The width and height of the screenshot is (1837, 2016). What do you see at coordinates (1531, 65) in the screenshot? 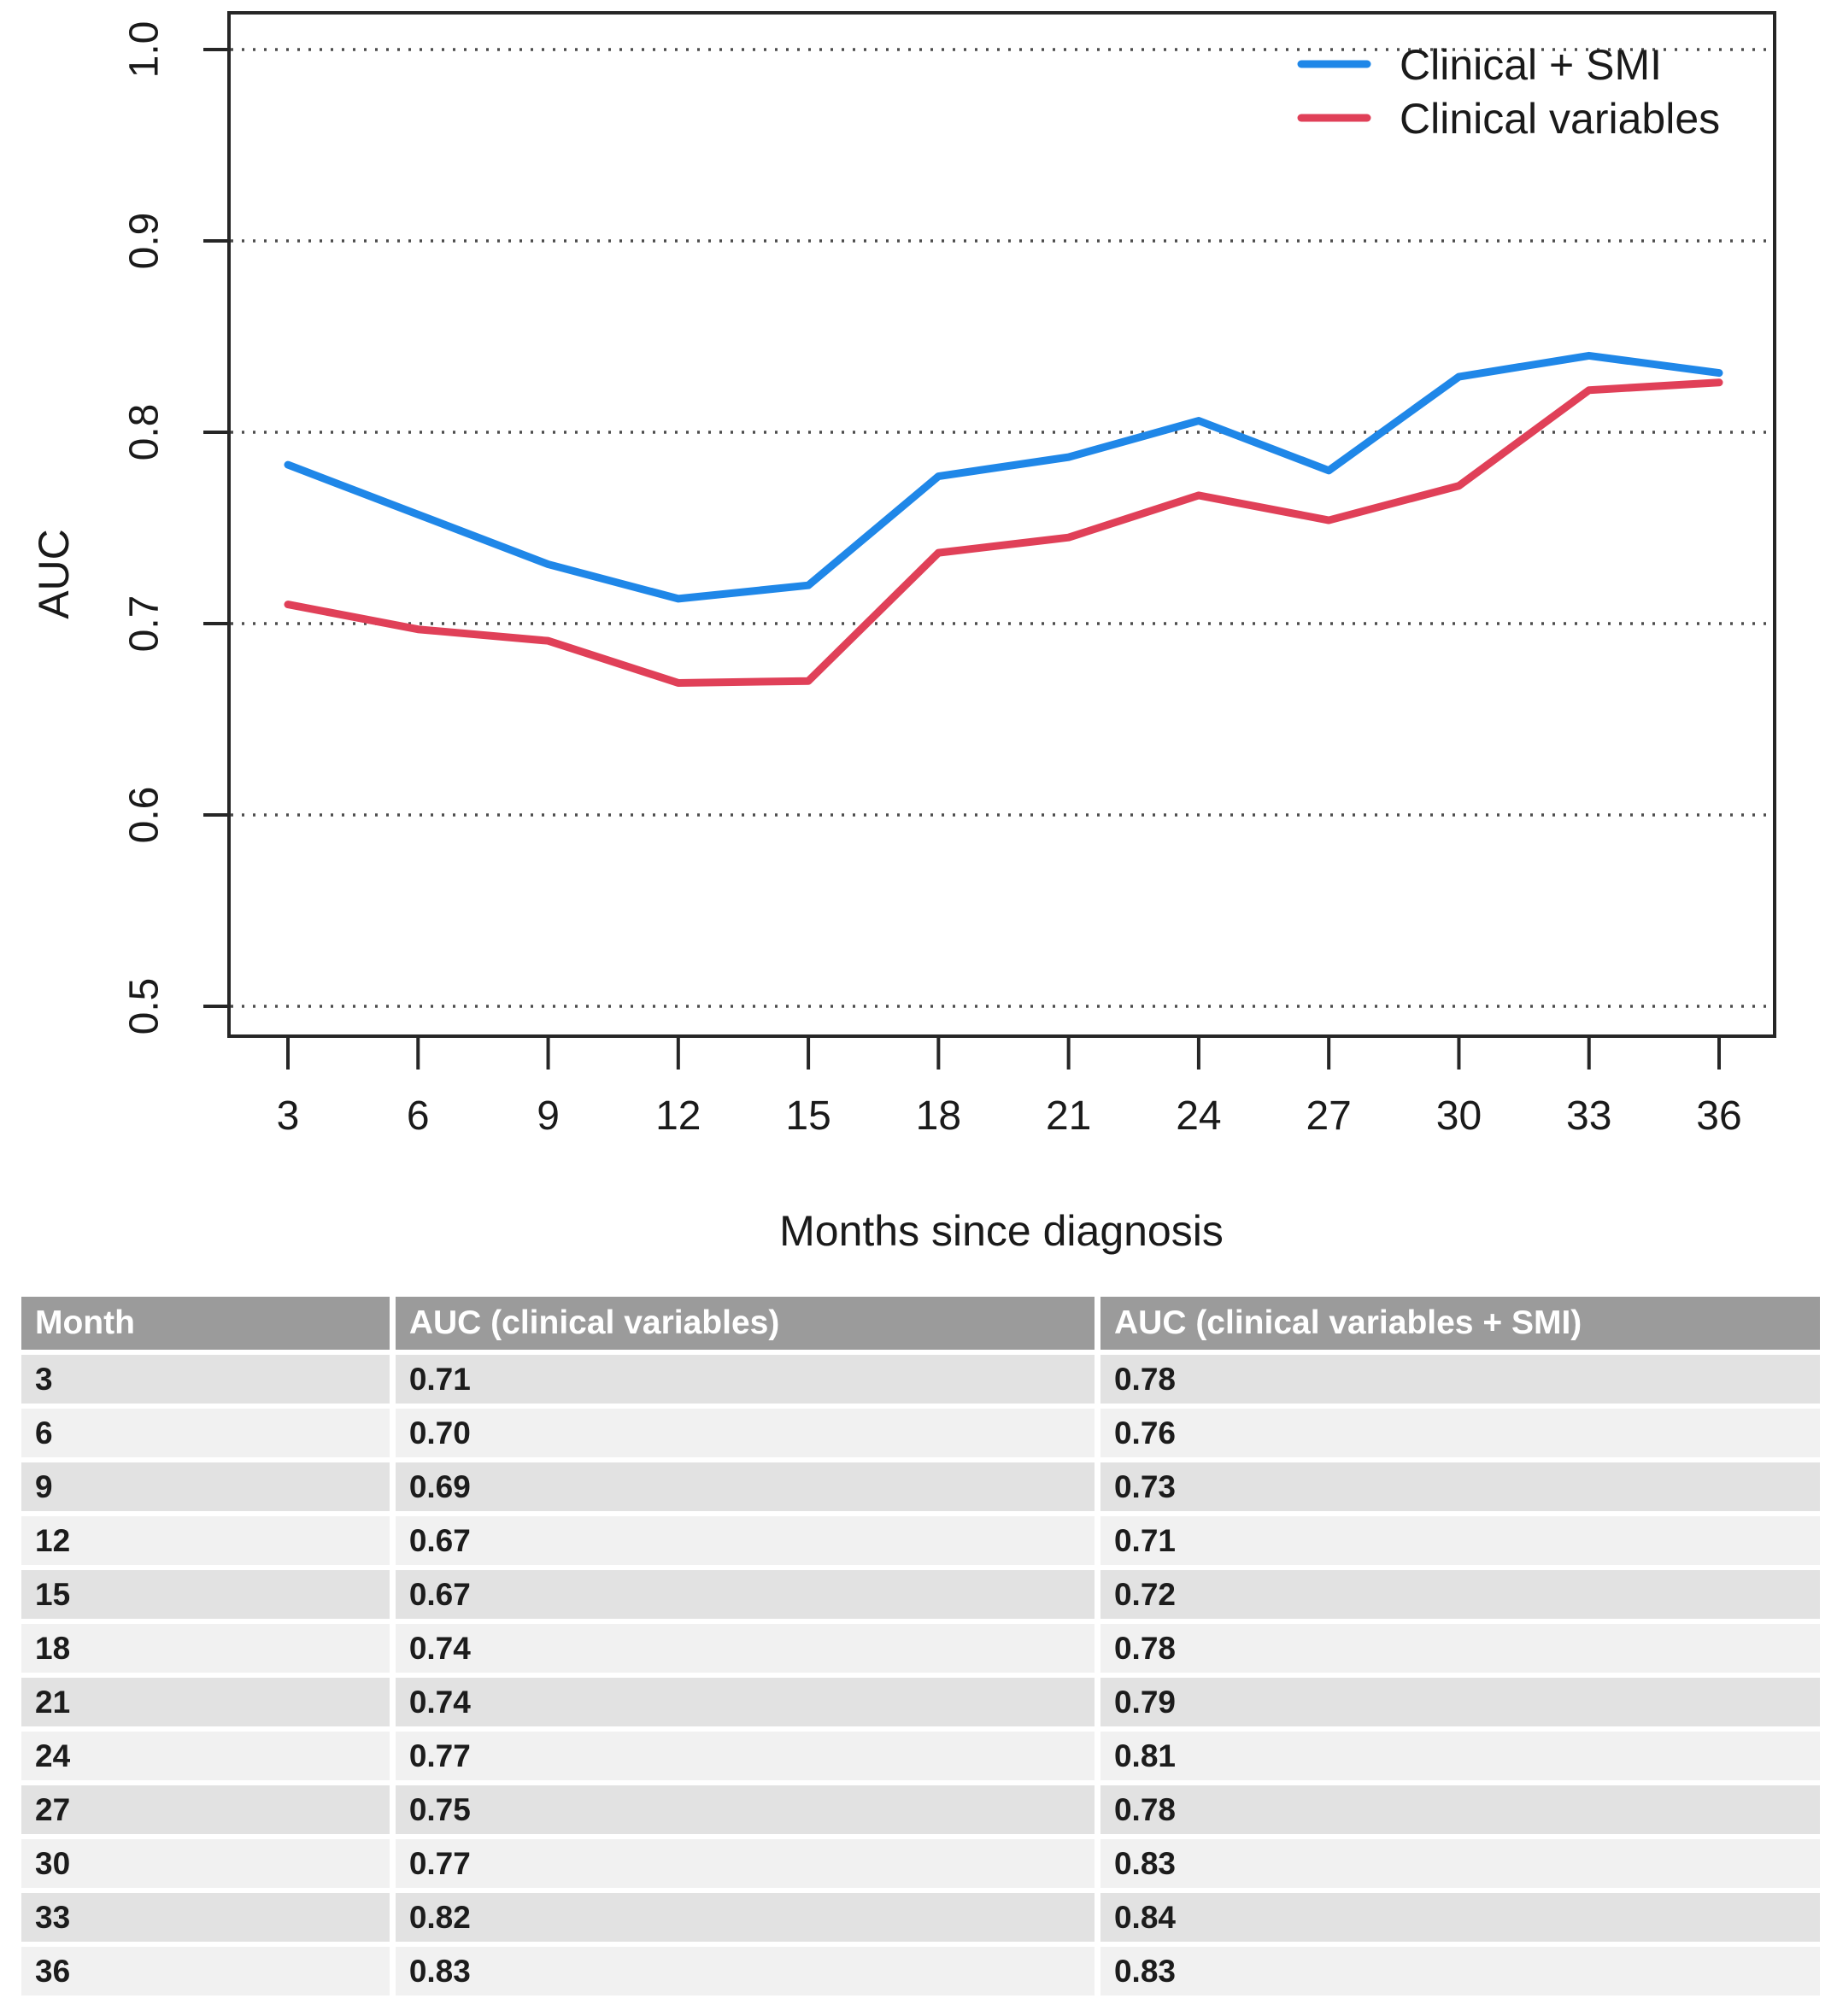
I see `legend-label-clinical-smi: Clinical + SMI` at bounding box center [1531, 65].